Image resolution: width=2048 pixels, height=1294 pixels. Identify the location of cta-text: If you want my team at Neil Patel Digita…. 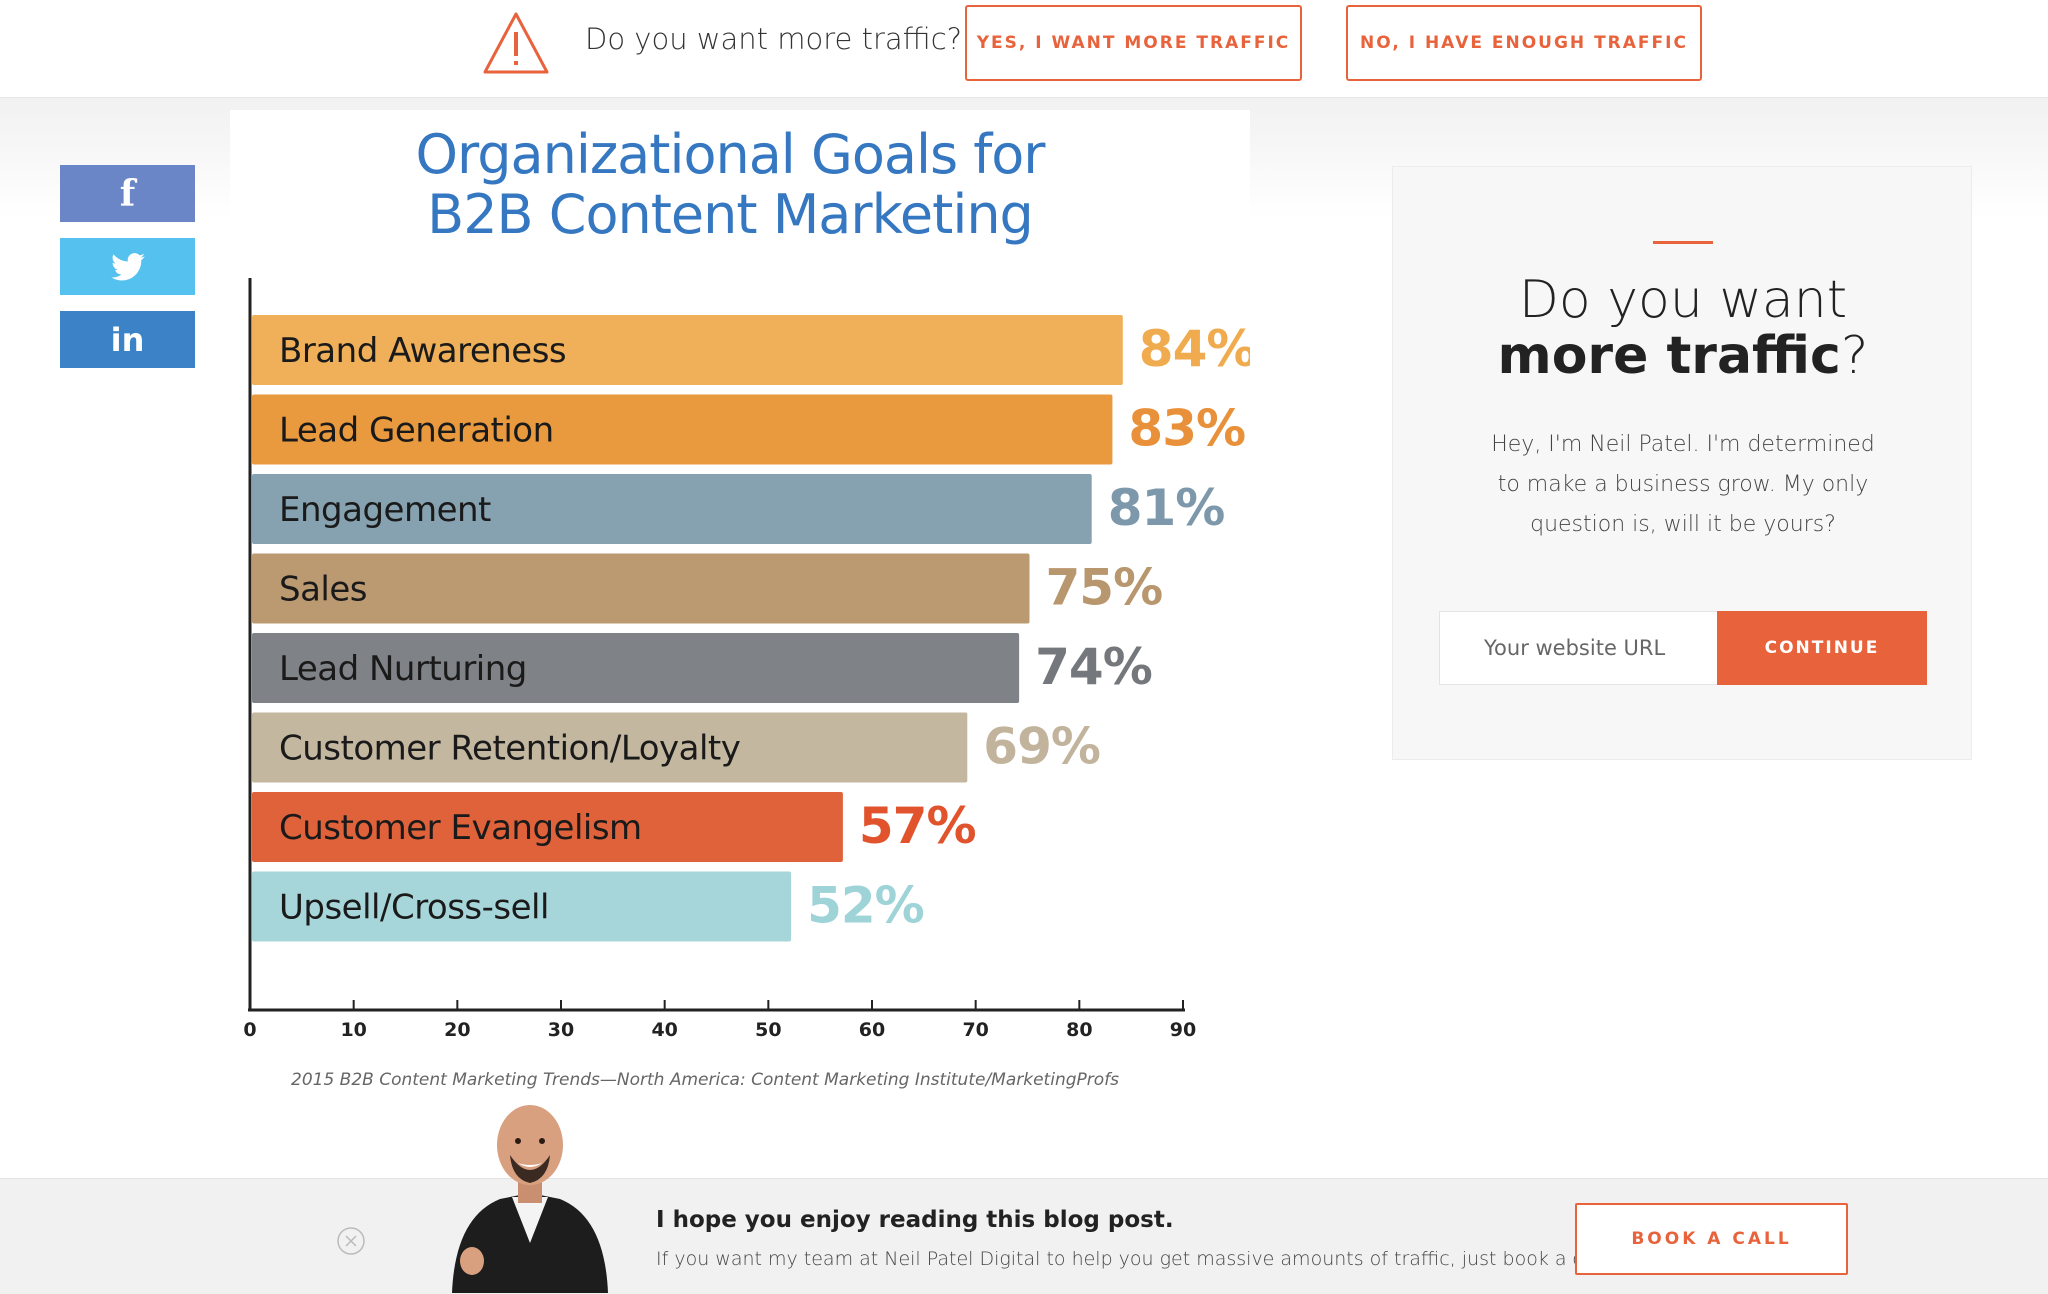
(1134, 1259).